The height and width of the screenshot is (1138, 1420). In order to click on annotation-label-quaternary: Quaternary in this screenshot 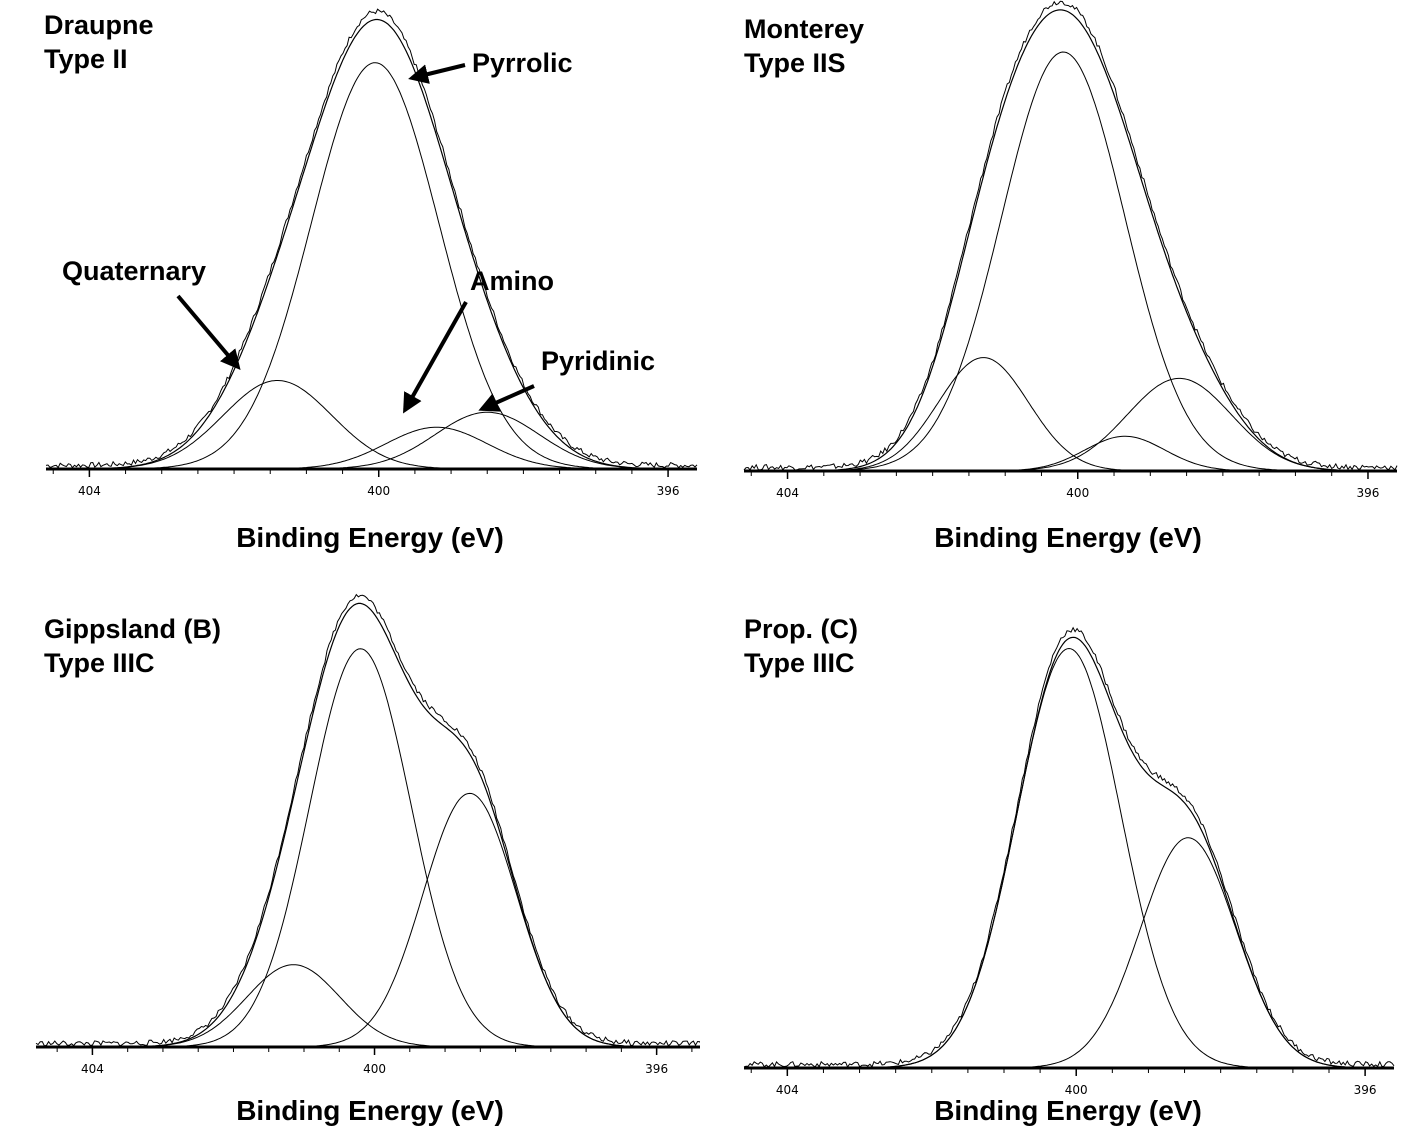, I will do `click(134, 271)`.